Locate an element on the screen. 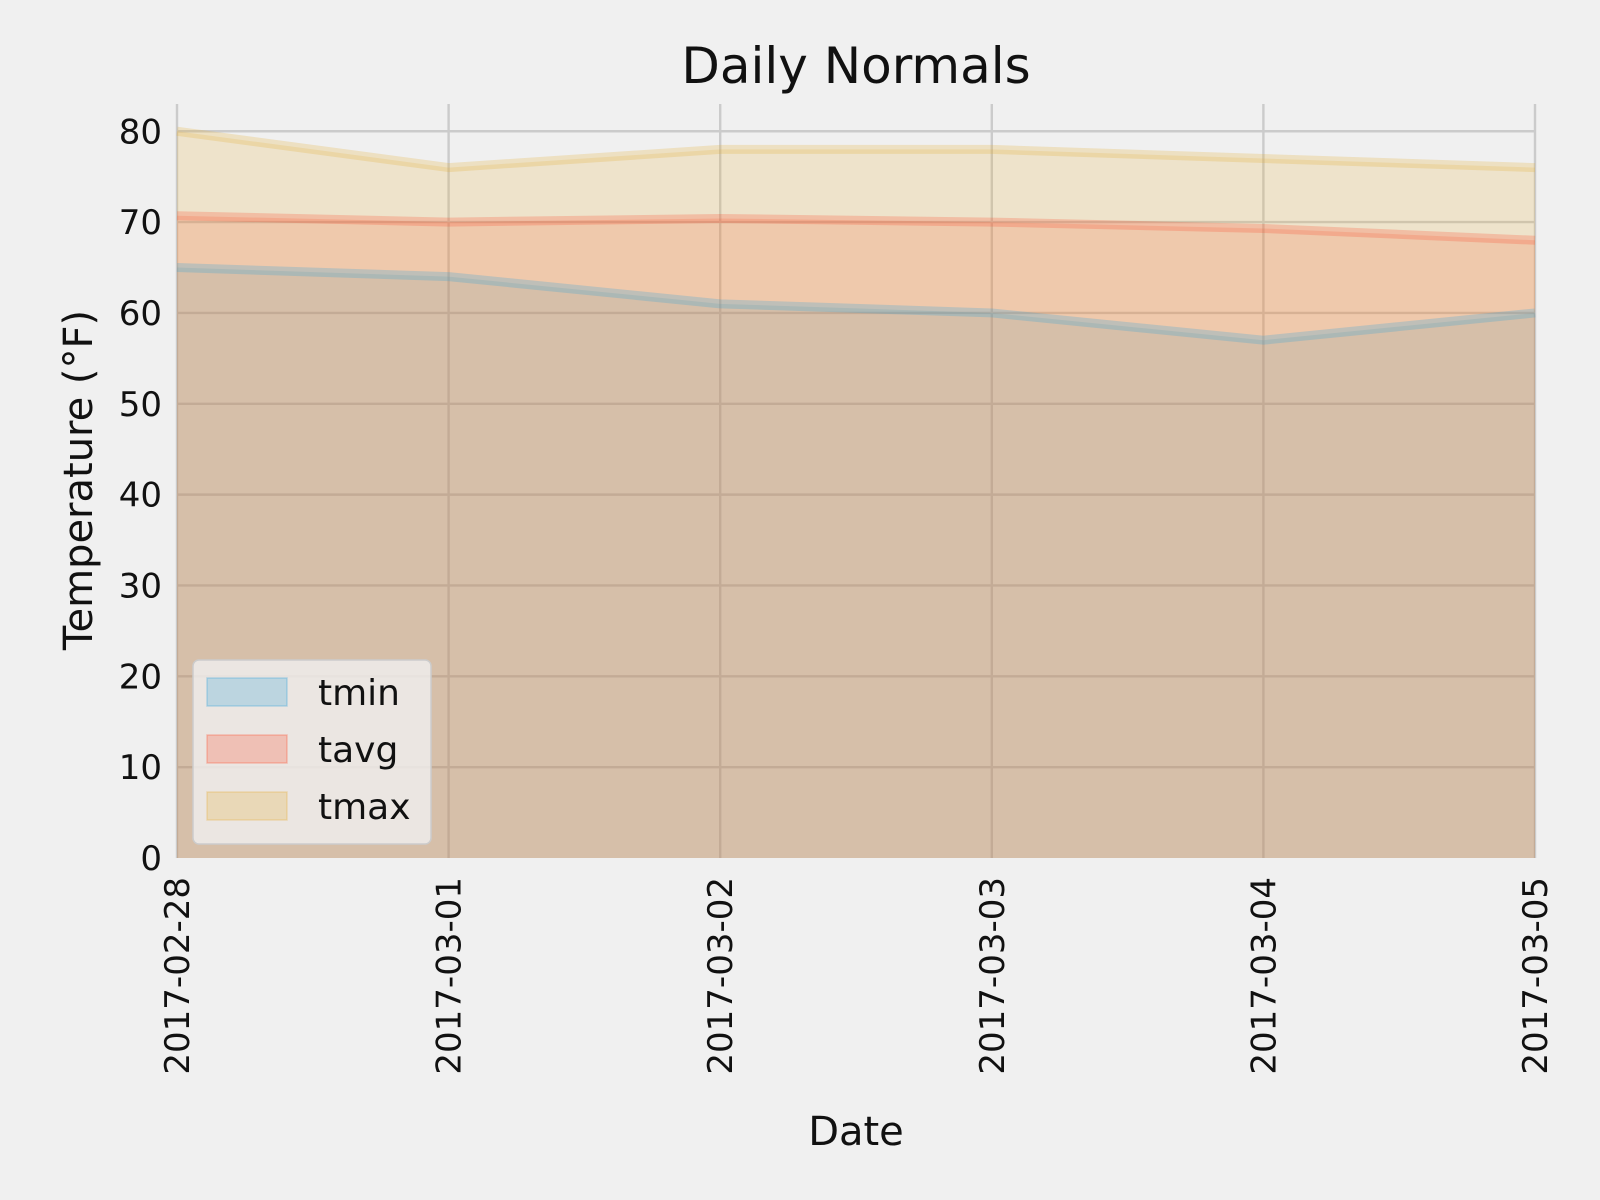 This screenshot has height=1200, width=1600. legend-label-tmax: tmax is located at coordinates (364, 807).